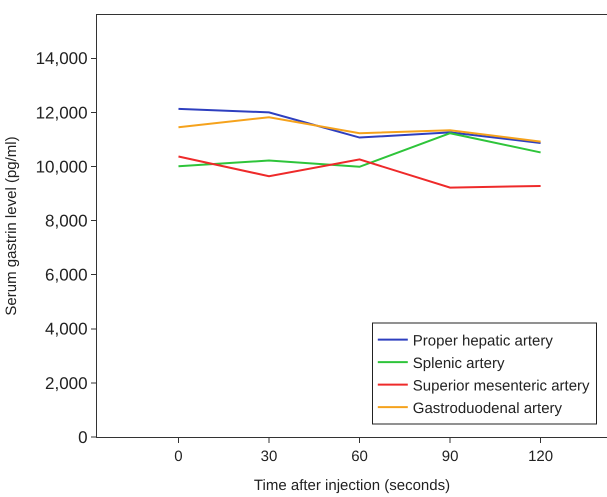 This screenshot has height=497, width=607. I want to click on y-tick-label: 0, so click(83, 437).